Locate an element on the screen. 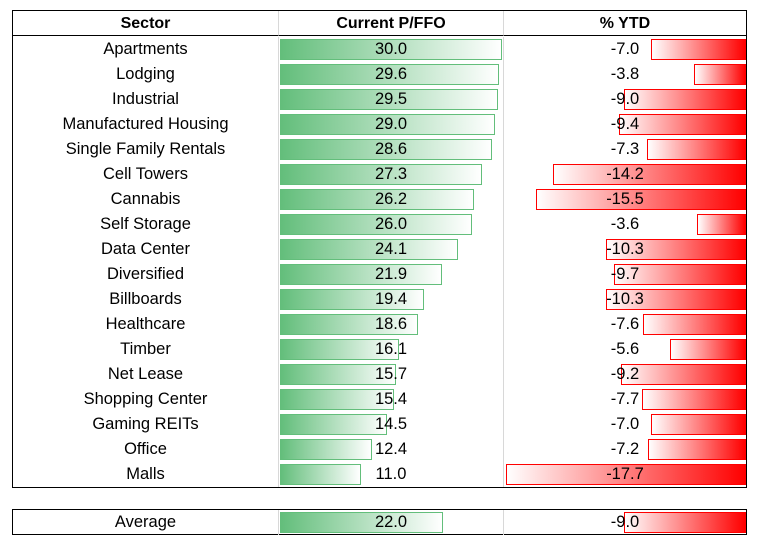  ytd-cell: -17.7 is located at coordinates (625, 474).